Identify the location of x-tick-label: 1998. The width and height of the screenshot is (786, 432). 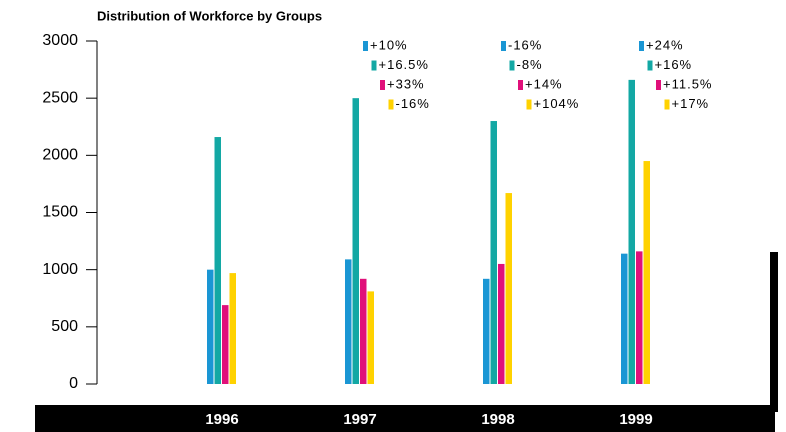
(497, 419).